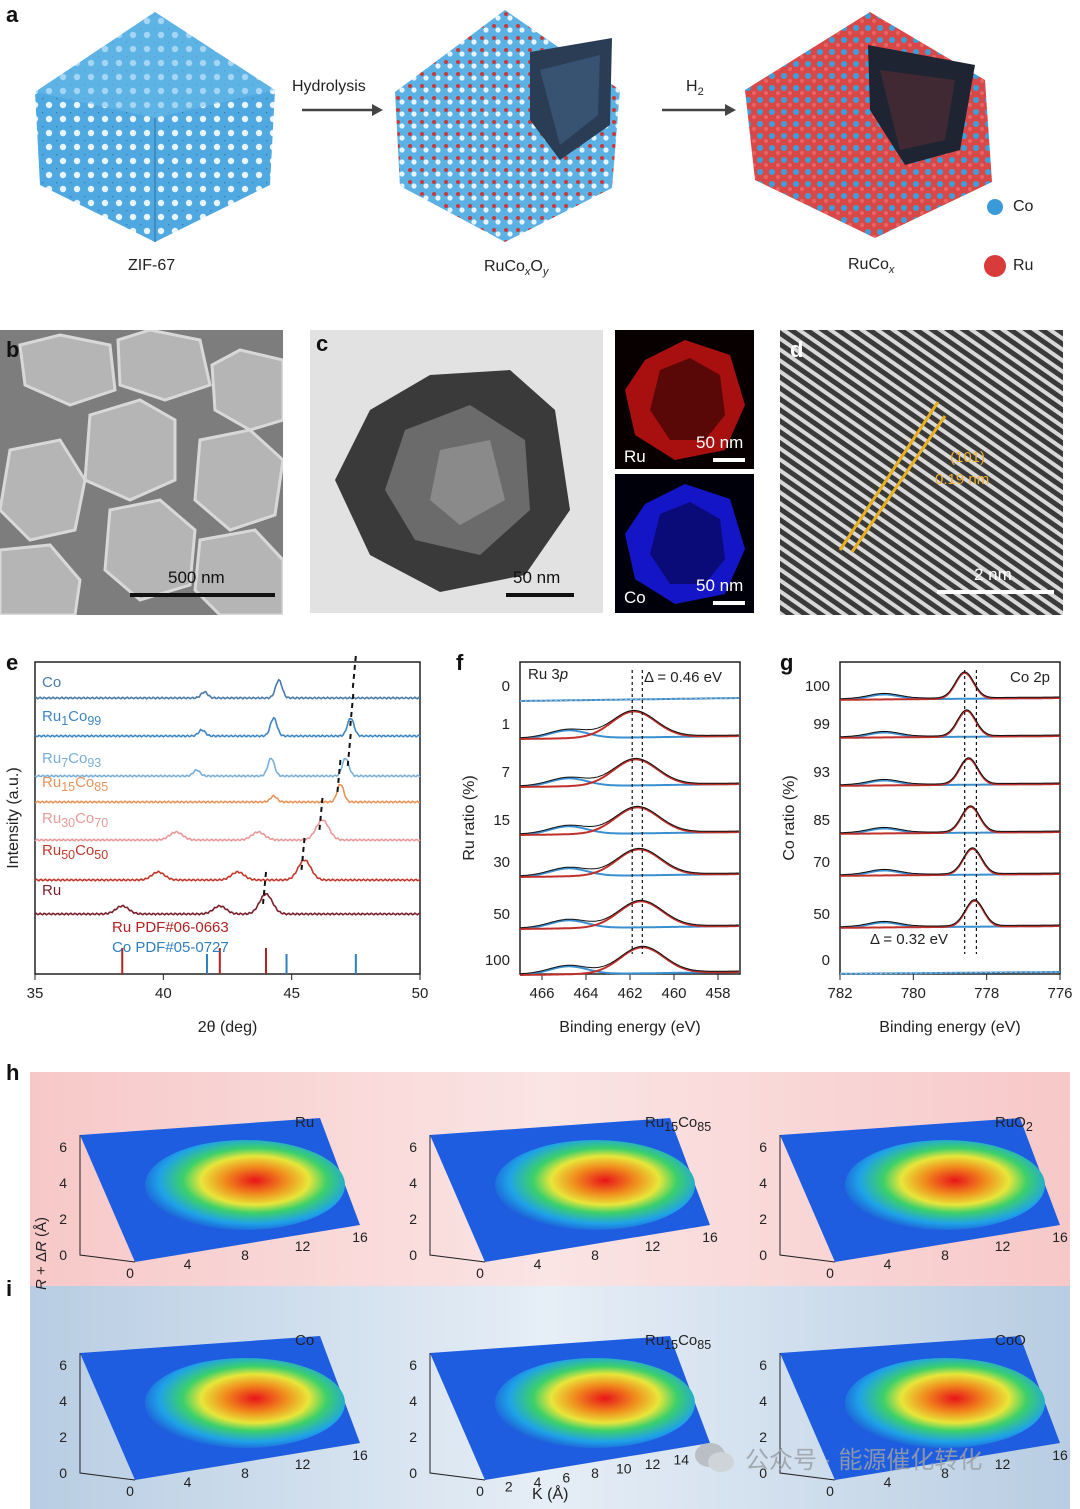  I want to click on ru3p-xtick-label: 462, so click(629, 993).